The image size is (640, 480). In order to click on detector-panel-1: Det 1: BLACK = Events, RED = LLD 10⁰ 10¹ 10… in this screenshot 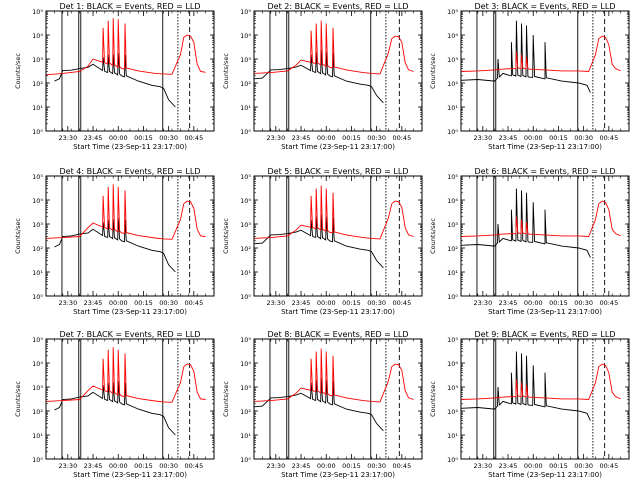, I will do `click(114, 76)`.